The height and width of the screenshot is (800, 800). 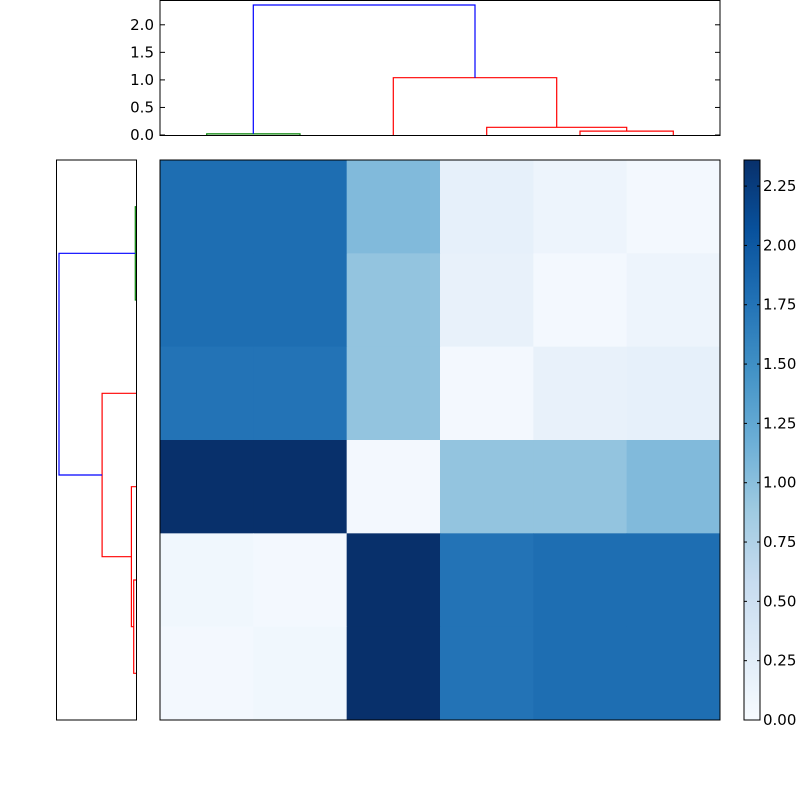 I want to click on top-dendrogram-y-axis: 0.0 0.5 1.0 1.5 2.0, so click(x=425, y=80).